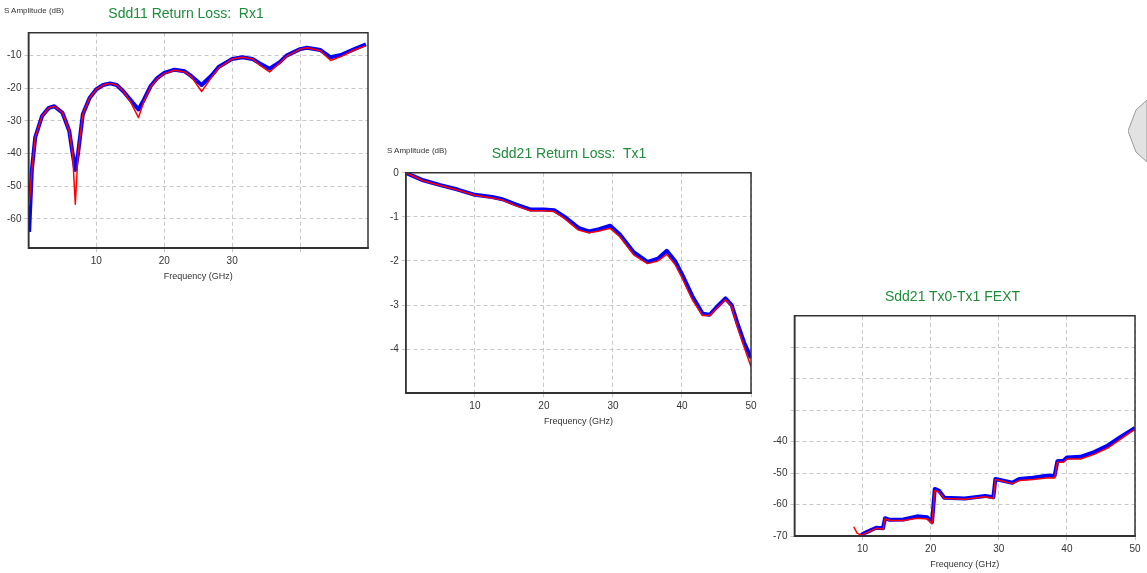 The height and width of the screenshot is (573, 1147). Describe the element at coordinates (394, 304) in the screenshot. I see `y-tick-label: -3` at that location.